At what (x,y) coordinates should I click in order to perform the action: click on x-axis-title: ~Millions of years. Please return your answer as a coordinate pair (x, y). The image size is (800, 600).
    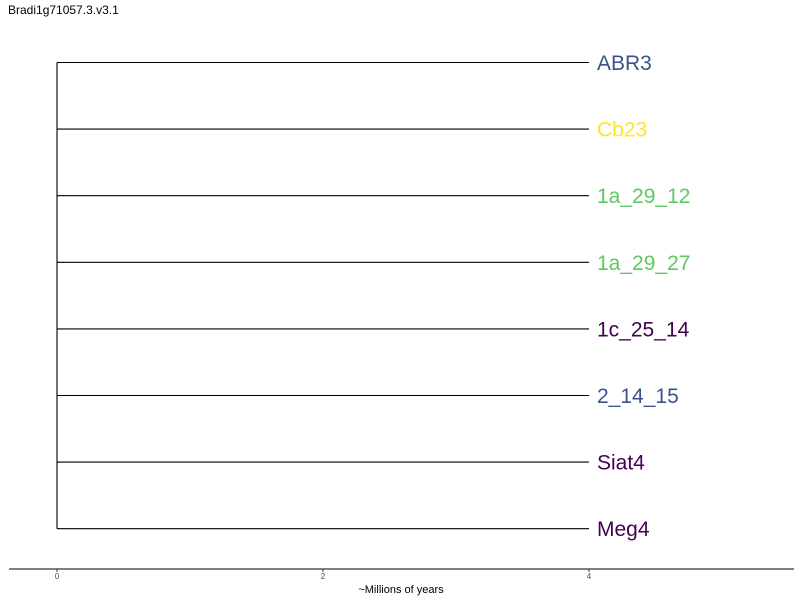
    Looking at the image, I should click on (401, 590).